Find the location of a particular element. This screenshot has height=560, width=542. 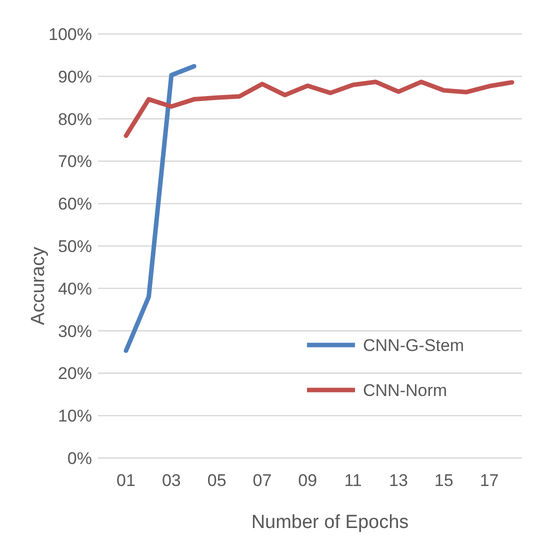

y-tick-label: 20% is located at coordinates (75, 374).